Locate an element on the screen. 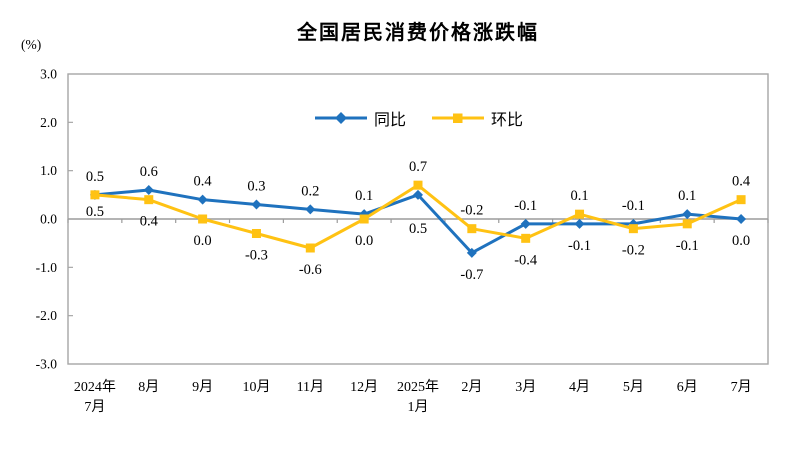  data-label-mom: -0.3 is located at coordinates (256, 256).